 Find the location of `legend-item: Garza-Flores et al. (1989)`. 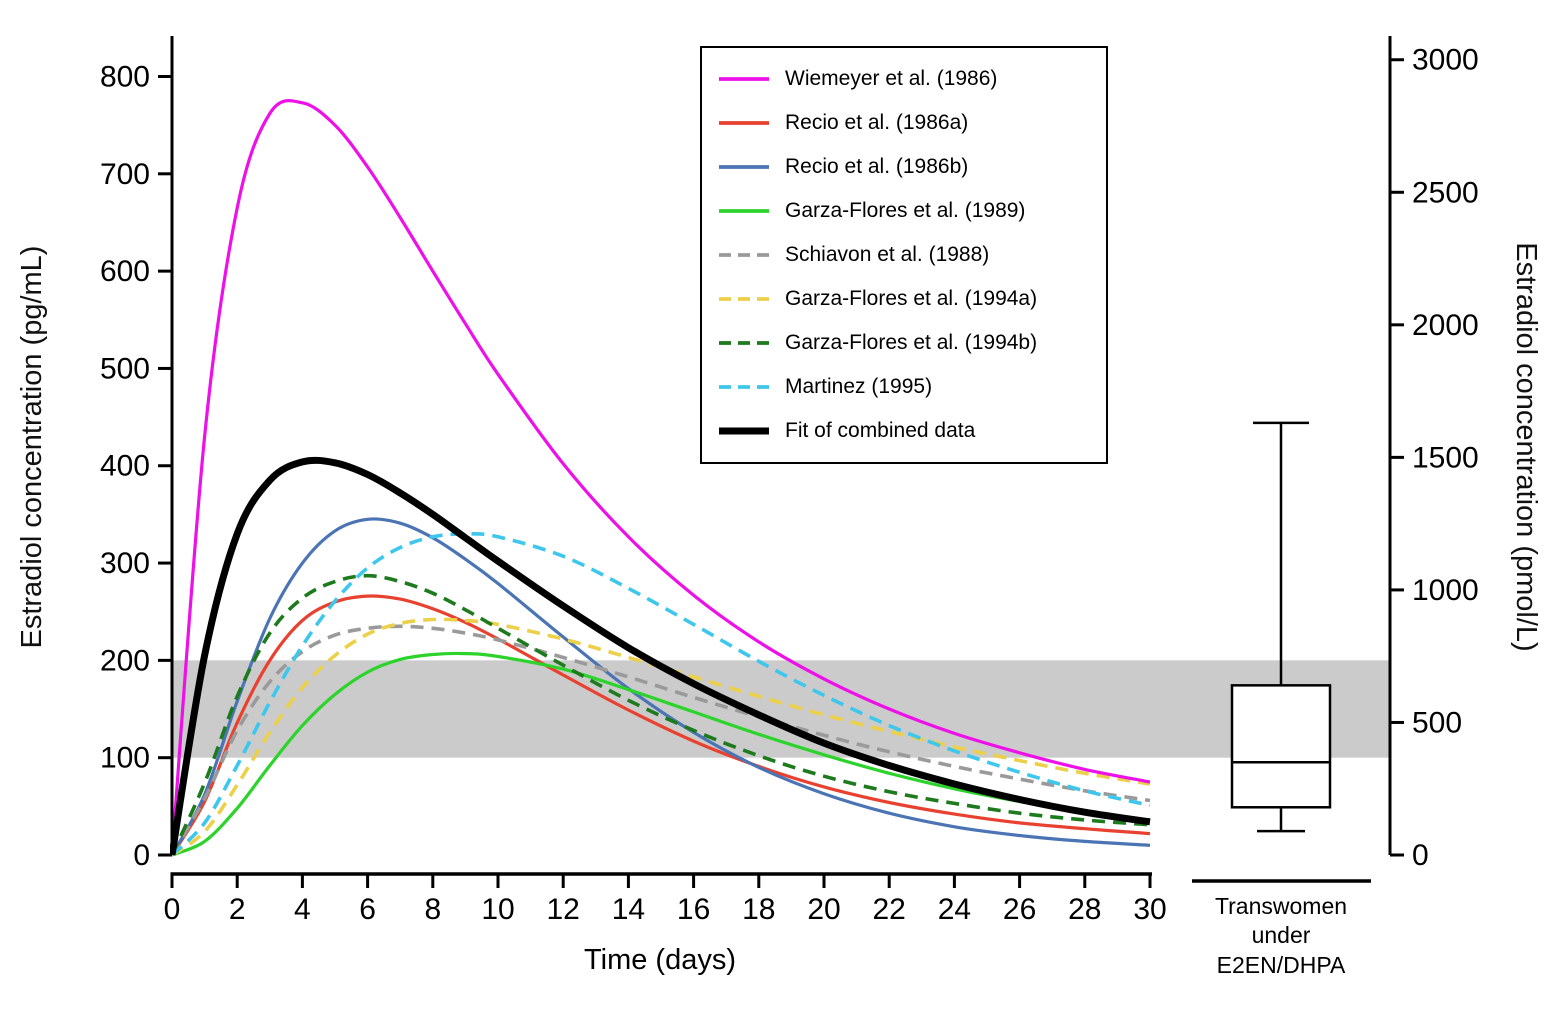

legend-item: Garza-Flores et al. (1989) is located at coordinates (904, 211).